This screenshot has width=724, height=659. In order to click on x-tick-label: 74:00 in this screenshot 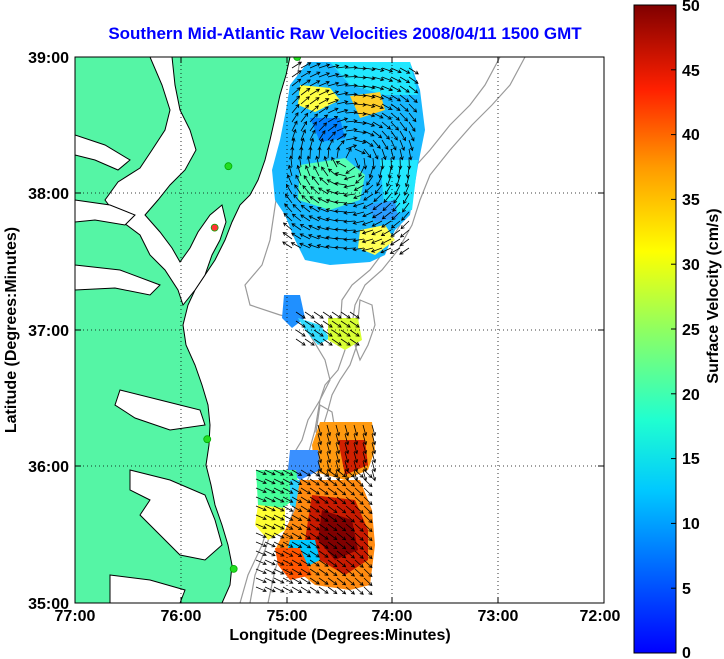, I will do `click(392, 616)`.